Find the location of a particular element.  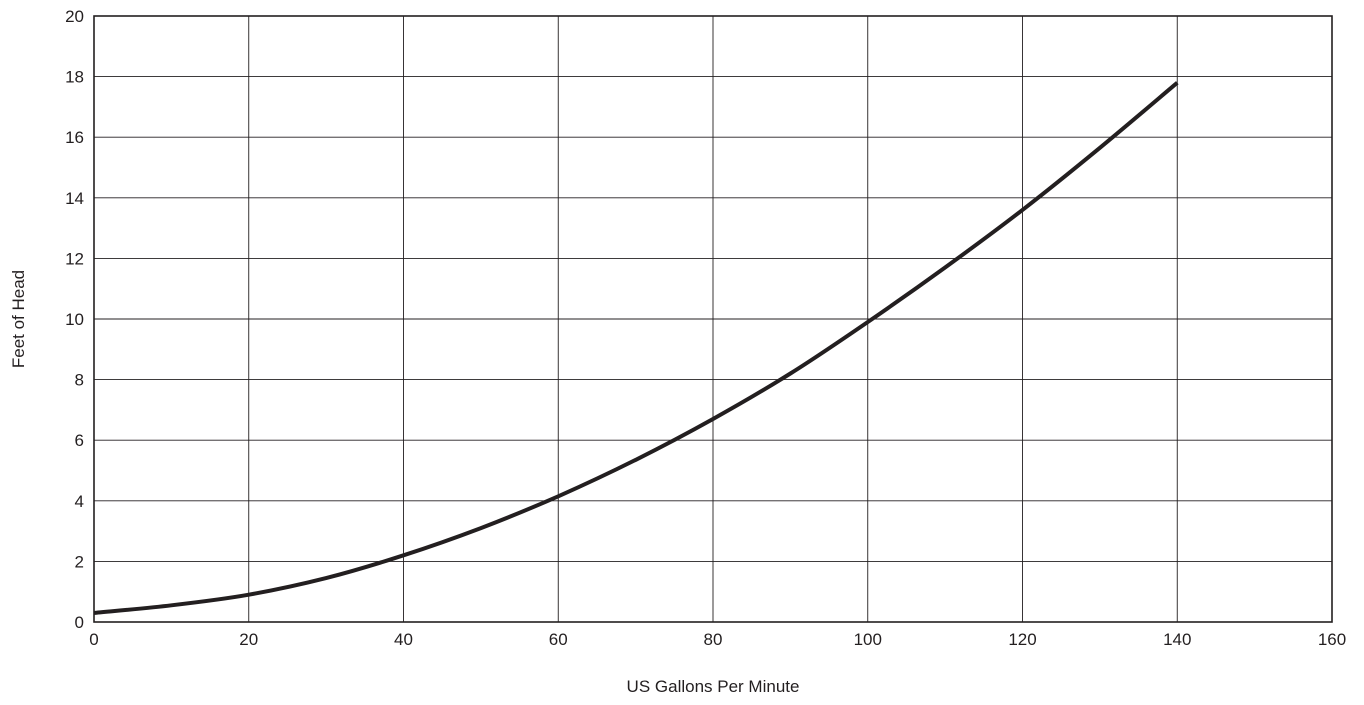

y-tick-labels: 0 2 4 6 8 10 12 14 16 18 20 is located at coordinates (74, 319).